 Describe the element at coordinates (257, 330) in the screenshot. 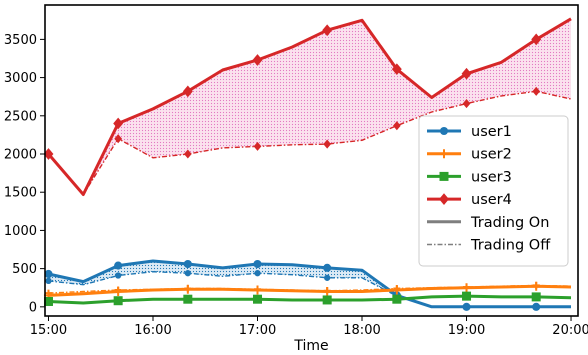

I see `x-tick-label: 17:00` at that location.